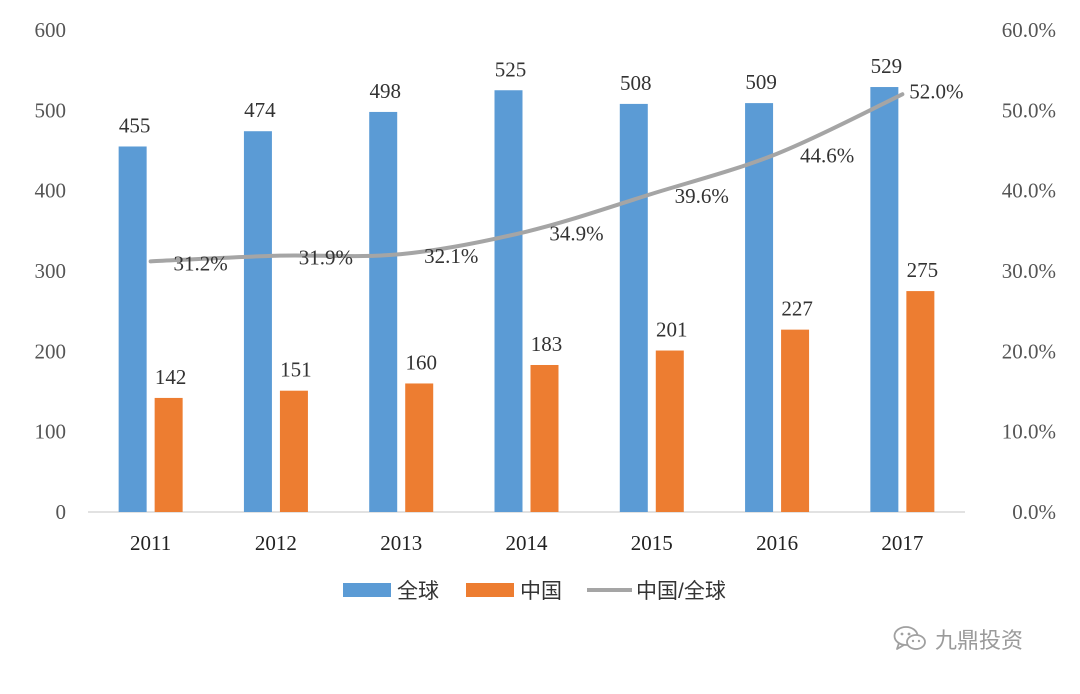 The image size is (1080, 694). What do you see at coordinates (527, 543) in the screenshot?
I see `x-tick-label: 2014` at bounding box center [527, 543].